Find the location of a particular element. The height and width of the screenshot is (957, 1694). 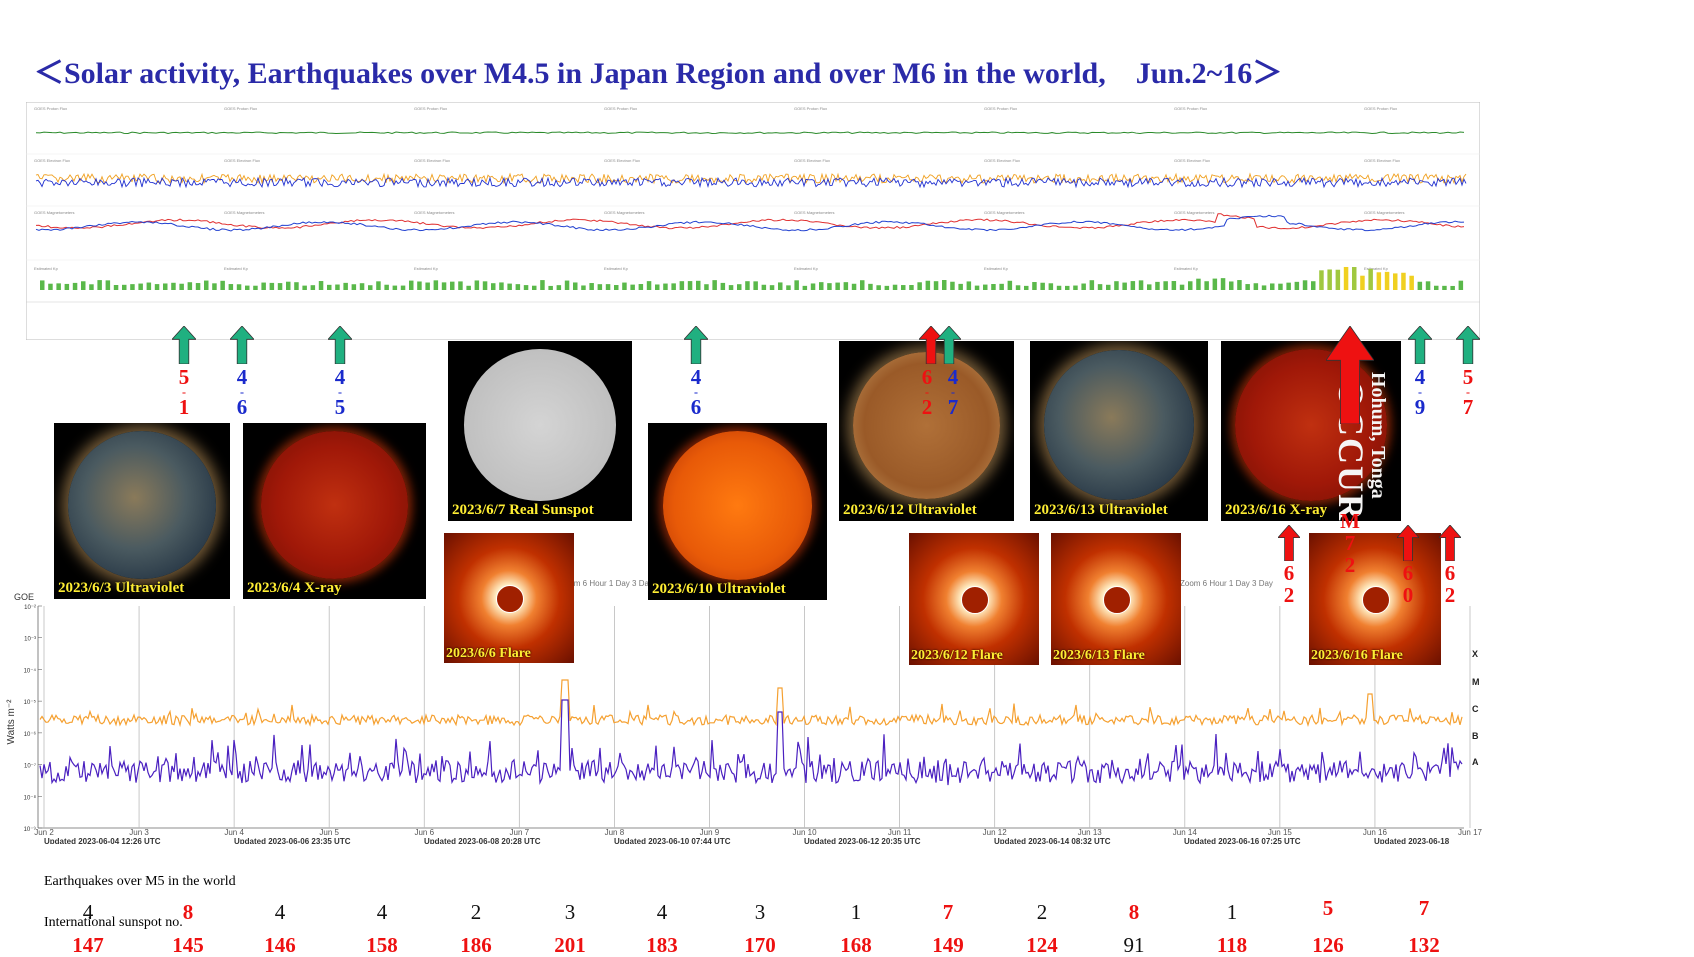

magnitude-label: 4-7 is located at coordinates (953, 392).